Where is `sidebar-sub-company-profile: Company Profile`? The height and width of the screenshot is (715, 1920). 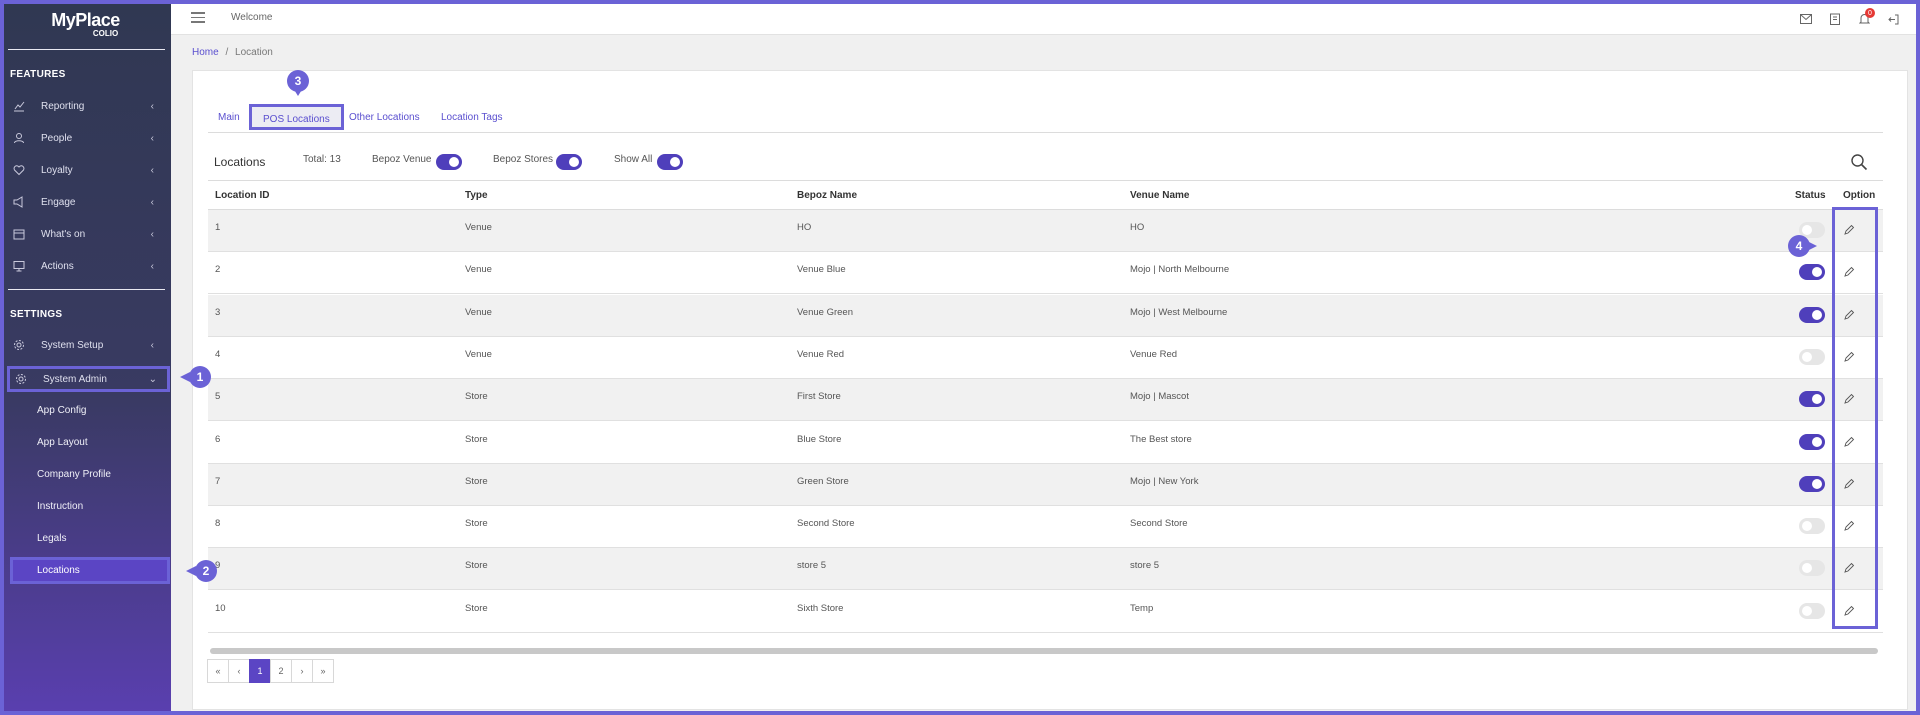
sidebar-sub-company-profile: Company Profile is located at coordinates (74, 474).